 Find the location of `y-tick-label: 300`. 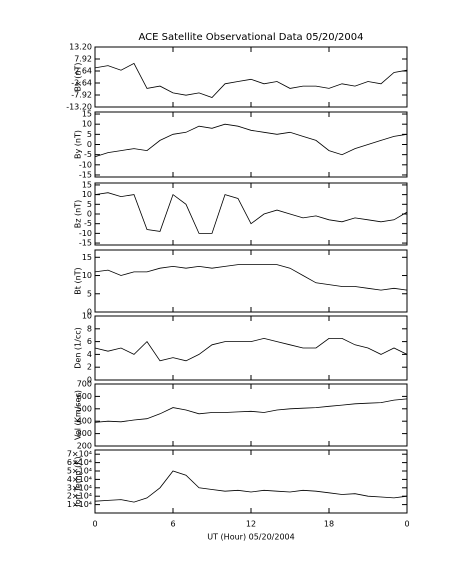

y-tick-label: 300 is located at coordinates (84, 433).